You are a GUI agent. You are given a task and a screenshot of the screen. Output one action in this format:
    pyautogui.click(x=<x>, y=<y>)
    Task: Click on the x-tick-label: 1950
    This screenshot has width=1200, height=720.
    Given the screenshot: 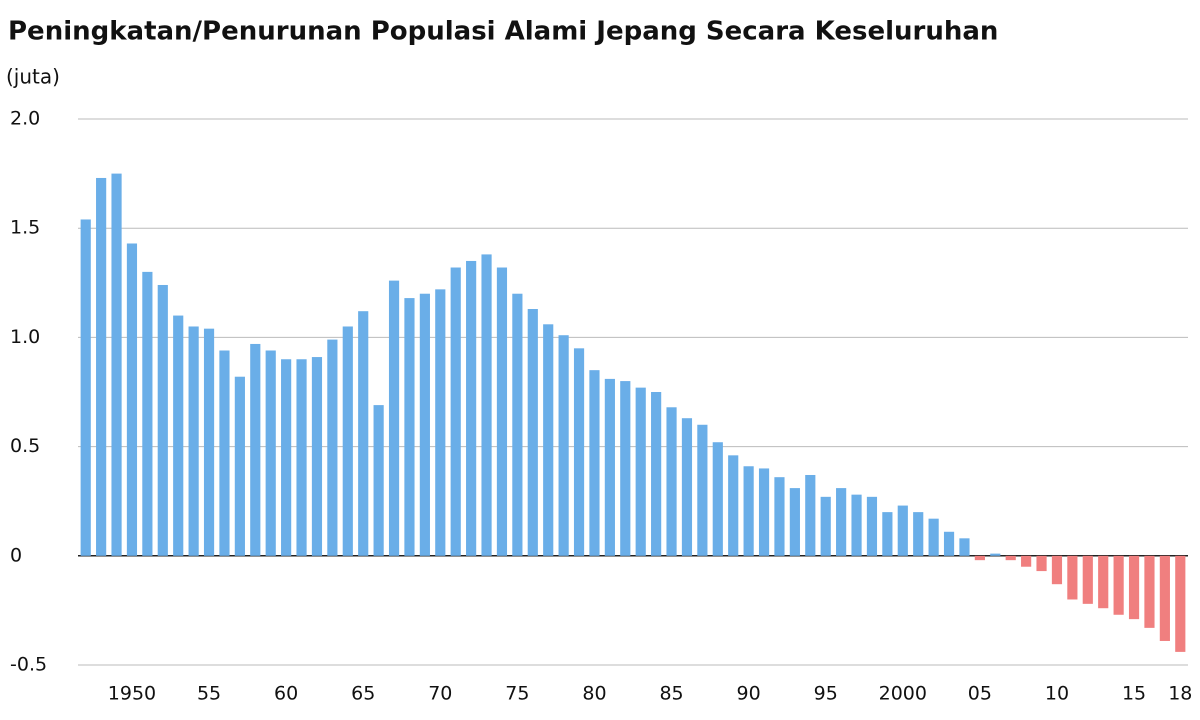 What is the action you would take?
    pyautogui.click(x=132, y=694)
    